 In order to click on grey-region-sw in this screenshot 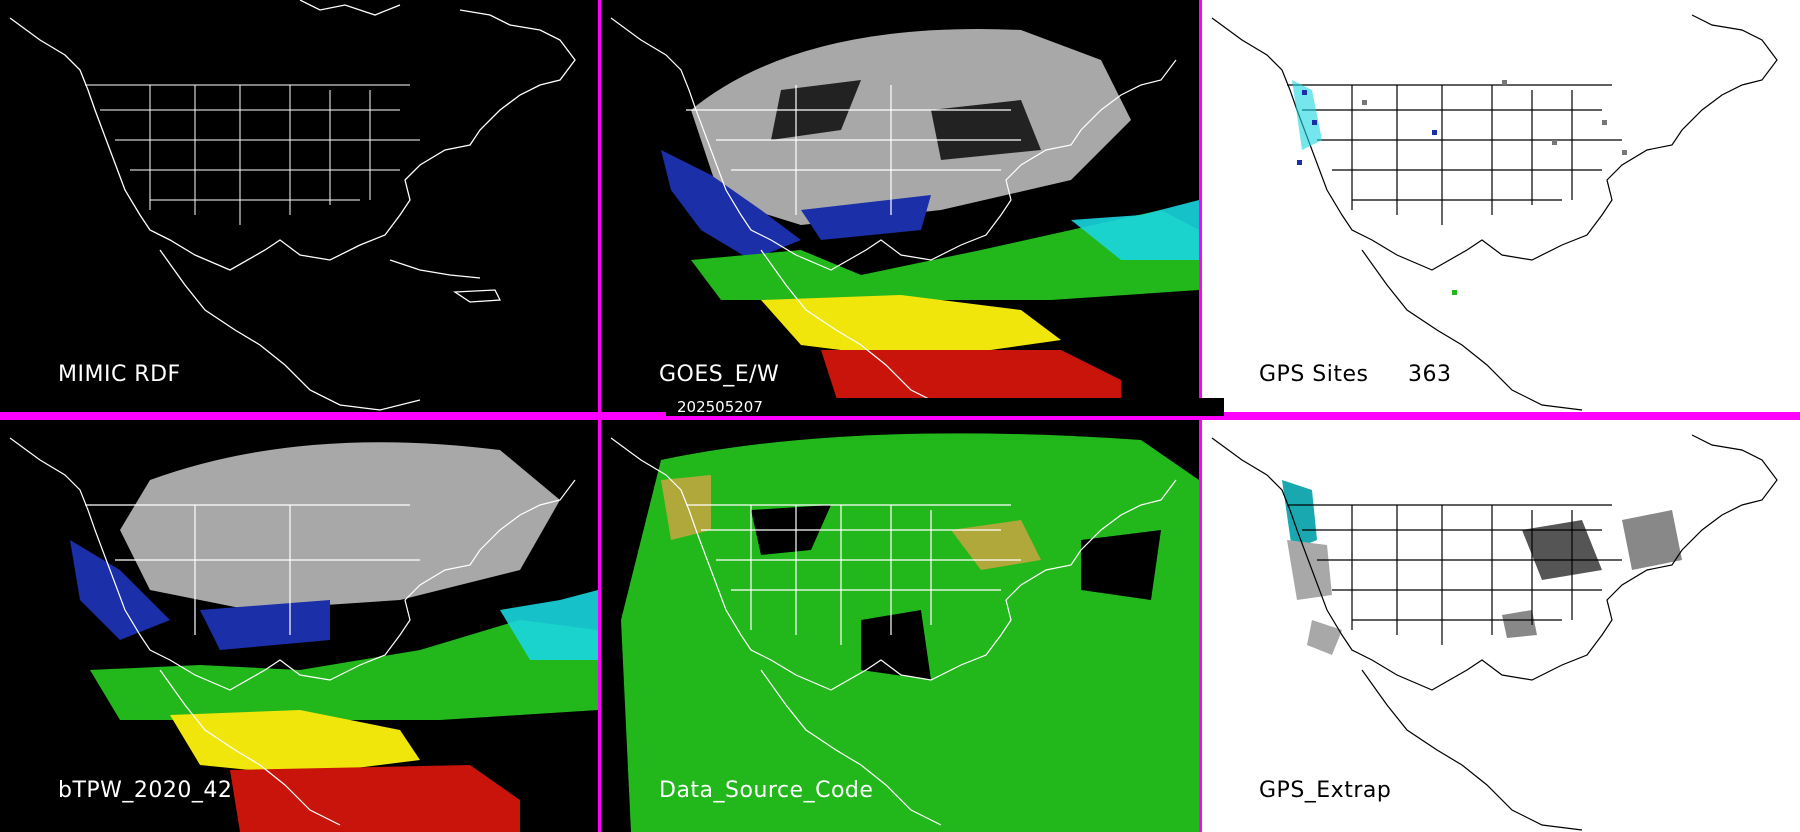, I will do `click(1324, 637)`.